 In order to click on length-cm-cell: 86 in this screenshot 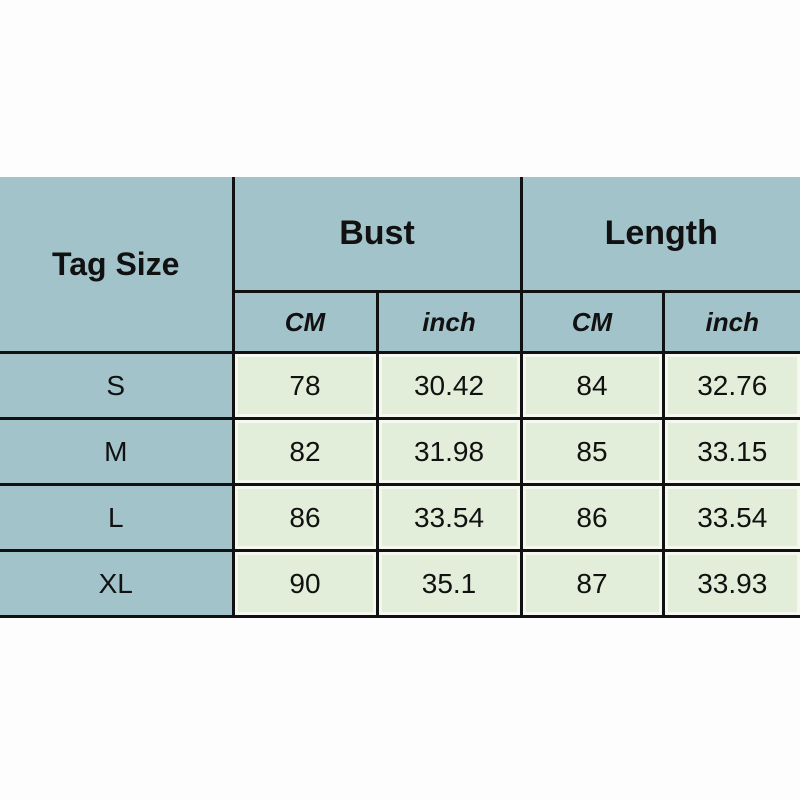, I will do `click(592, 517)`.